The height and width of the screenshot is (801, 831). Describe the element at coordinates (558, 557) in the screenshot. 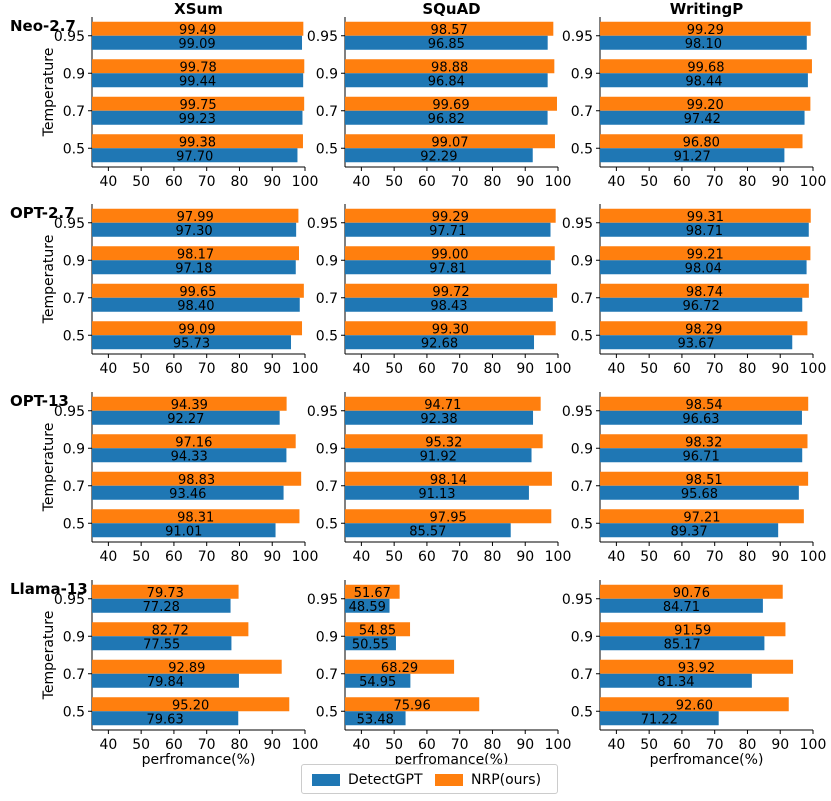

I see `x-tick-label-opt-13-squad-100: 100` at that location.